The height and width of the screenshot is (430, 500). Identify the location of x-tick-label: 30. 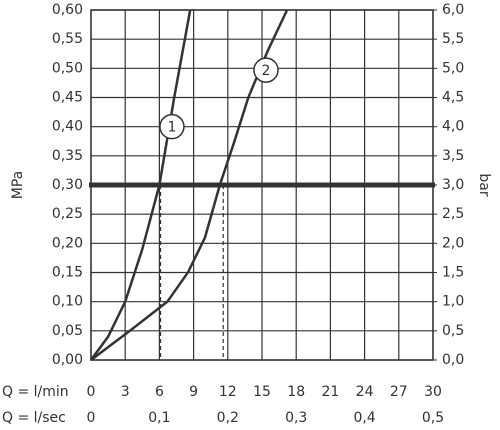
(433, 392).